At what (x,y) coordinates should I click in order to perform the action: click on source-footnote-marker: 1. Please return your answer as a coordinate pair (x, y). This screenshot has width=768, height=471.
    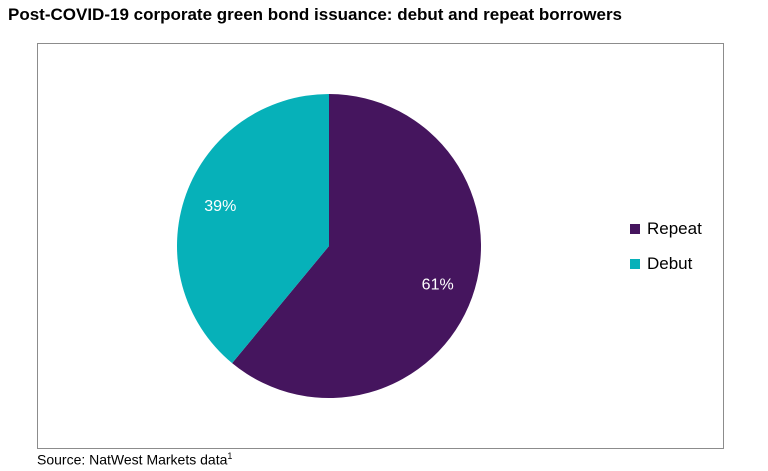
    Looking at the image, I should click on (230, 456).